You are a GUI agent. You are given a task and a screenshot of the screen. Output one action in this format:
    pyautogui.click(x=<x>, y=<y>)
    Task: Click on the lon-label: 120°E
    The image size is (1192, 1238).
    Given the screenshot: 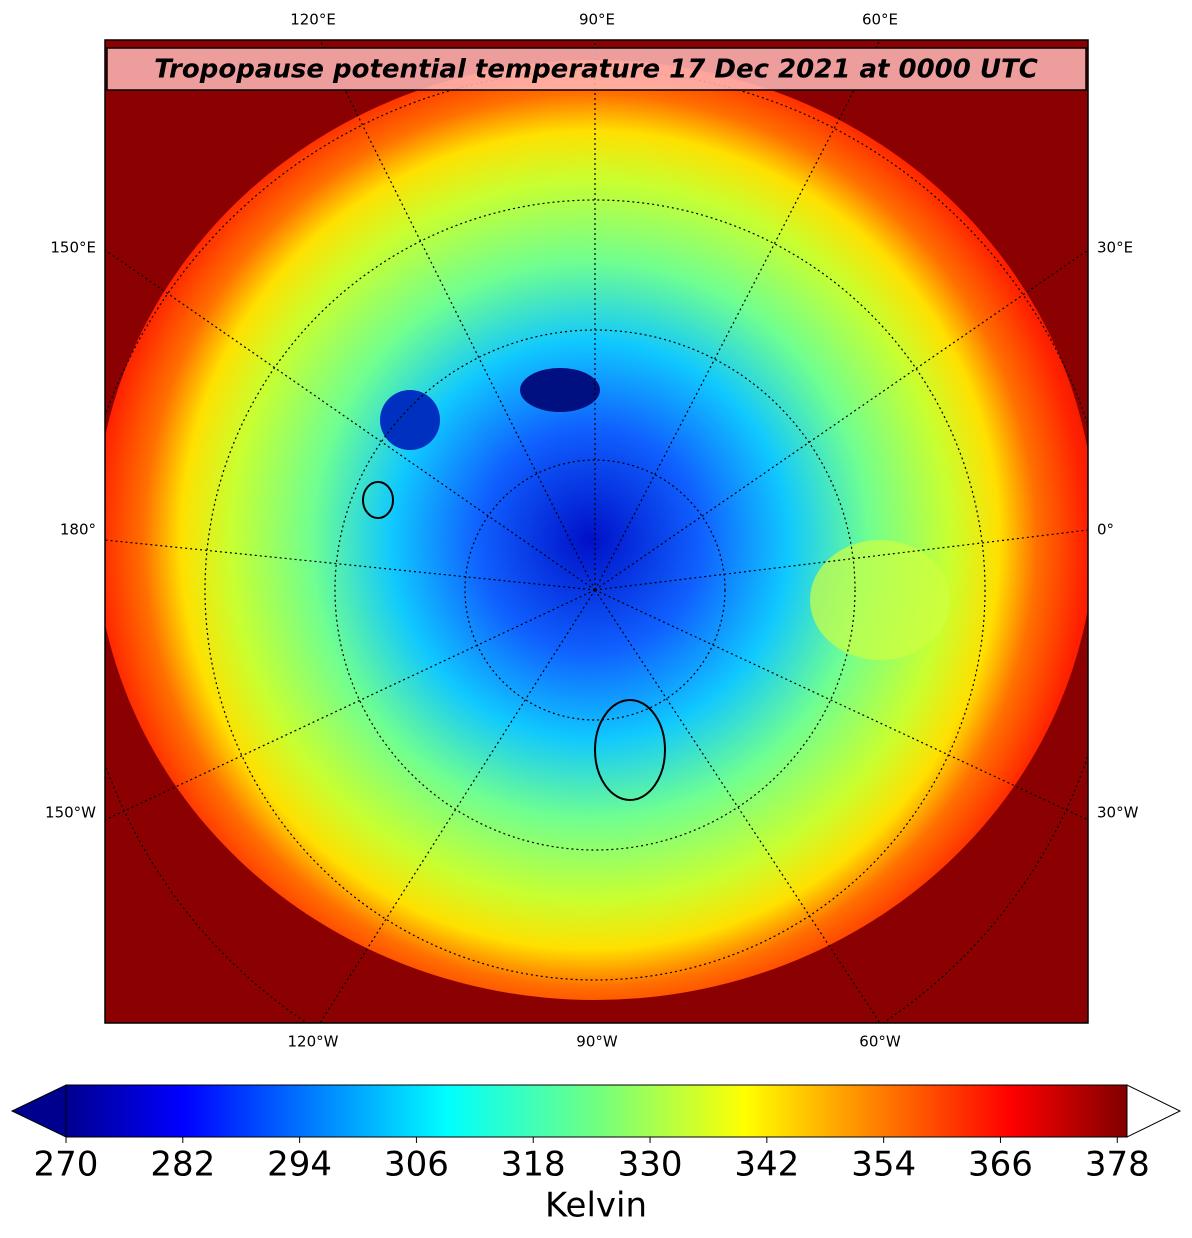 What is the action you would take?
    pyautogui.click(x=313, y=20)
    